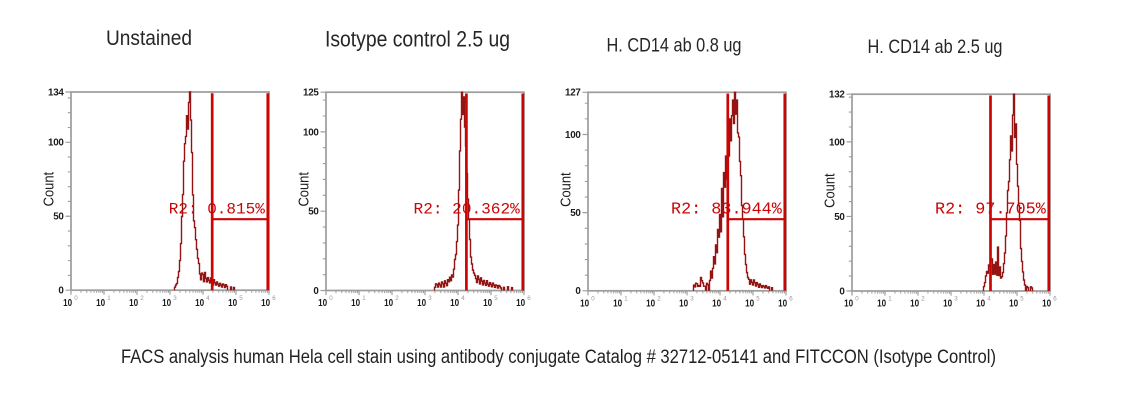  What do you see at coordinates (727, 209) in the screenshot?
I see `svg-text: R2: 83.944%` at bounding box center [727, 209].